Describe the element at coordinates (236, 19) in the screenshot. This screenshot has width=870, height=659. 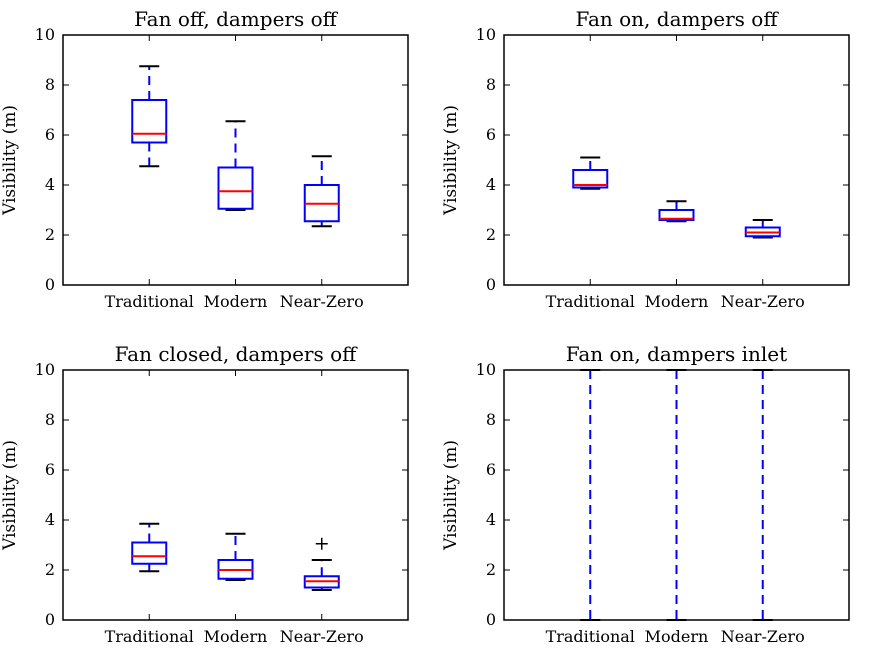
I see `chart-title: Fan off, dampers off` at that location.